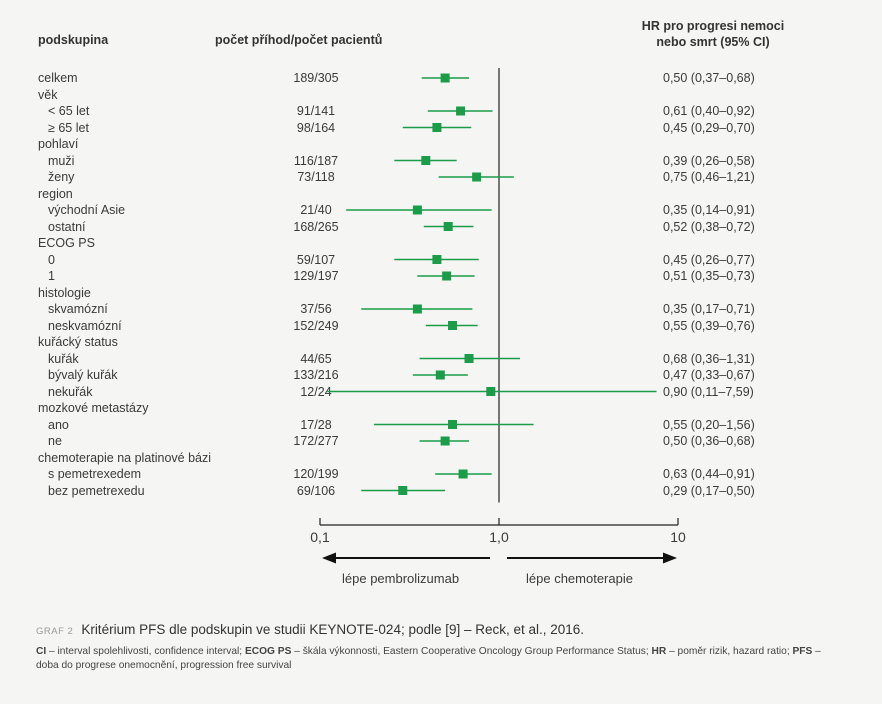 The width and height of the screenshot is (882, 704). Describe the element at coordinates (316, 375) in the screenshot. I see `row-count: 133/216` at that location.